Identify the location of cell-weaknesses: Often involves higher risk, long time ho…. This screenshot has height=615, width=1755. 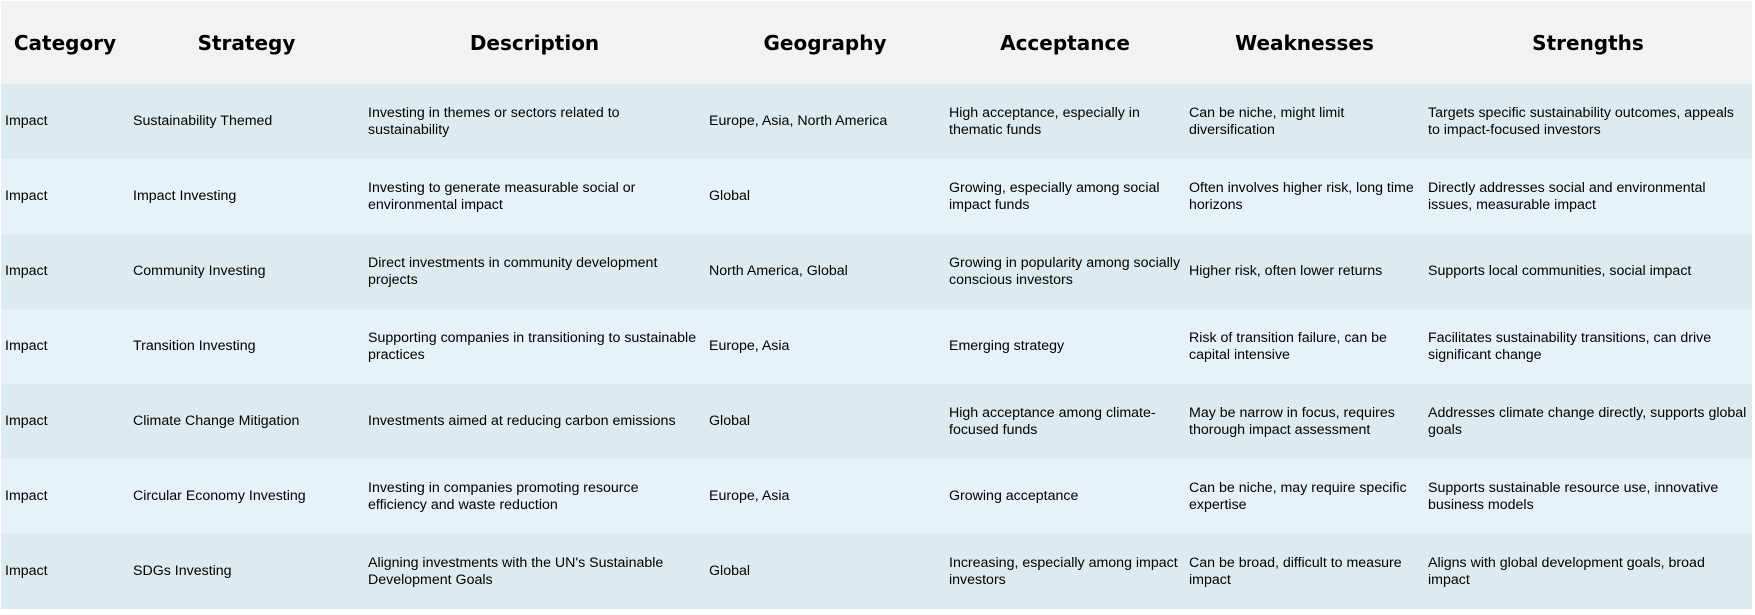
(1304, 196).